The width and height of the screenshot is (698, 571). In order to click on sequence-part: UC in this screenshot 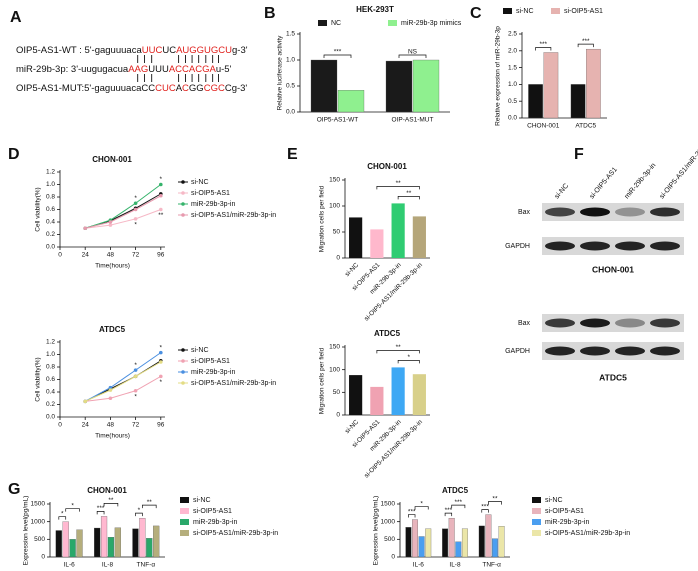, I will do `click(169, 50)`.